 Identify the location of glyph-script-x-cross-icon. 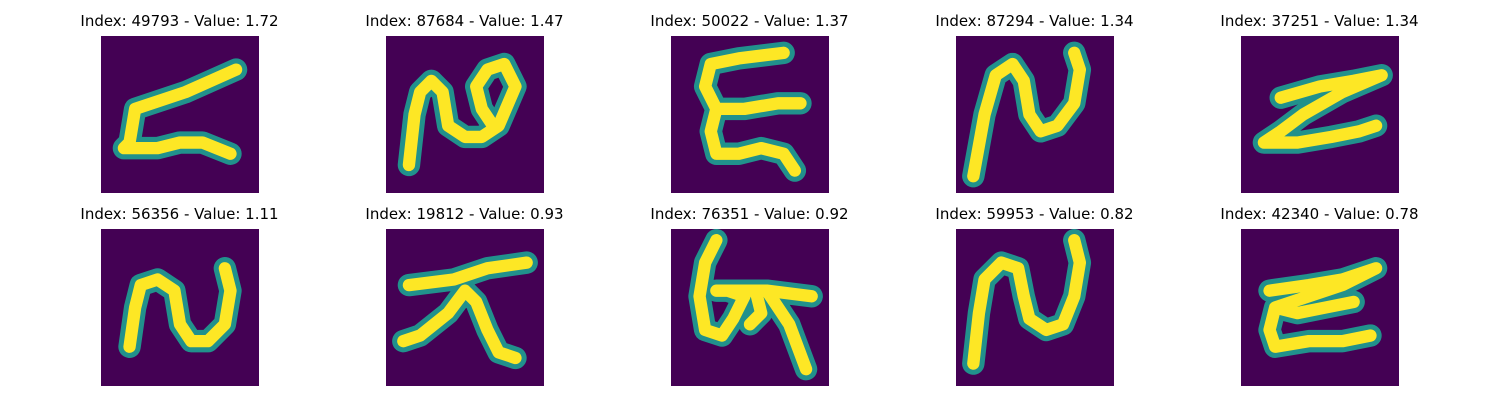
(465, 307).